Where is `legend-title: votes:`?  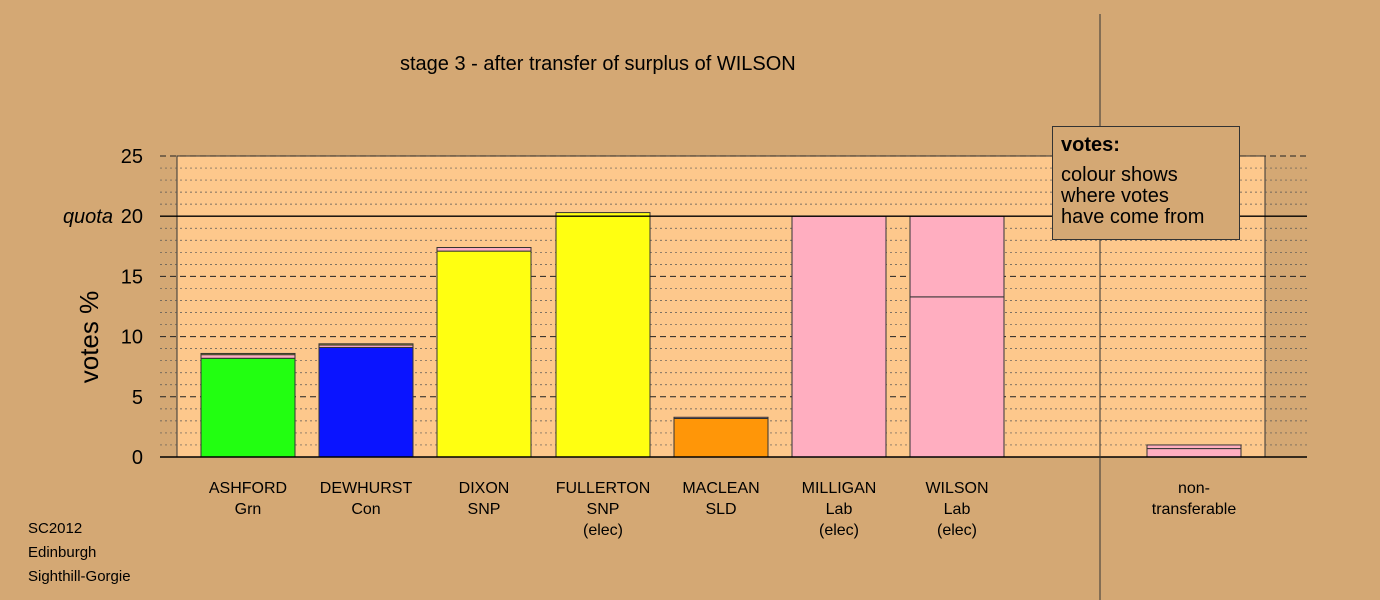 legend-title: votes: is located at coordinates (1090, 145).